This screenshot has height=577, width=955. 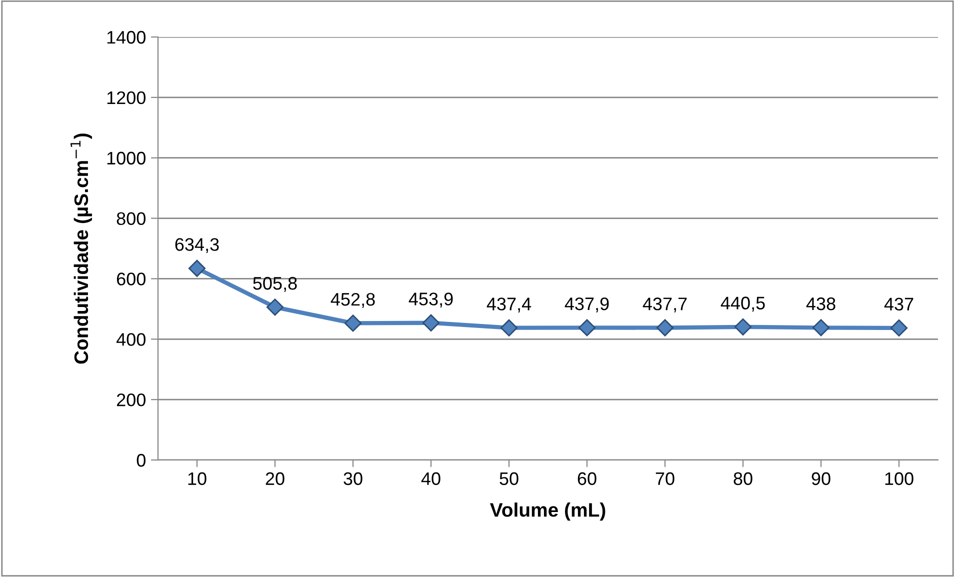 What do you see at coordinates (665, 479) in the screenshot?
I see `x-tick-label: 70` at bounding box center [665, 479].